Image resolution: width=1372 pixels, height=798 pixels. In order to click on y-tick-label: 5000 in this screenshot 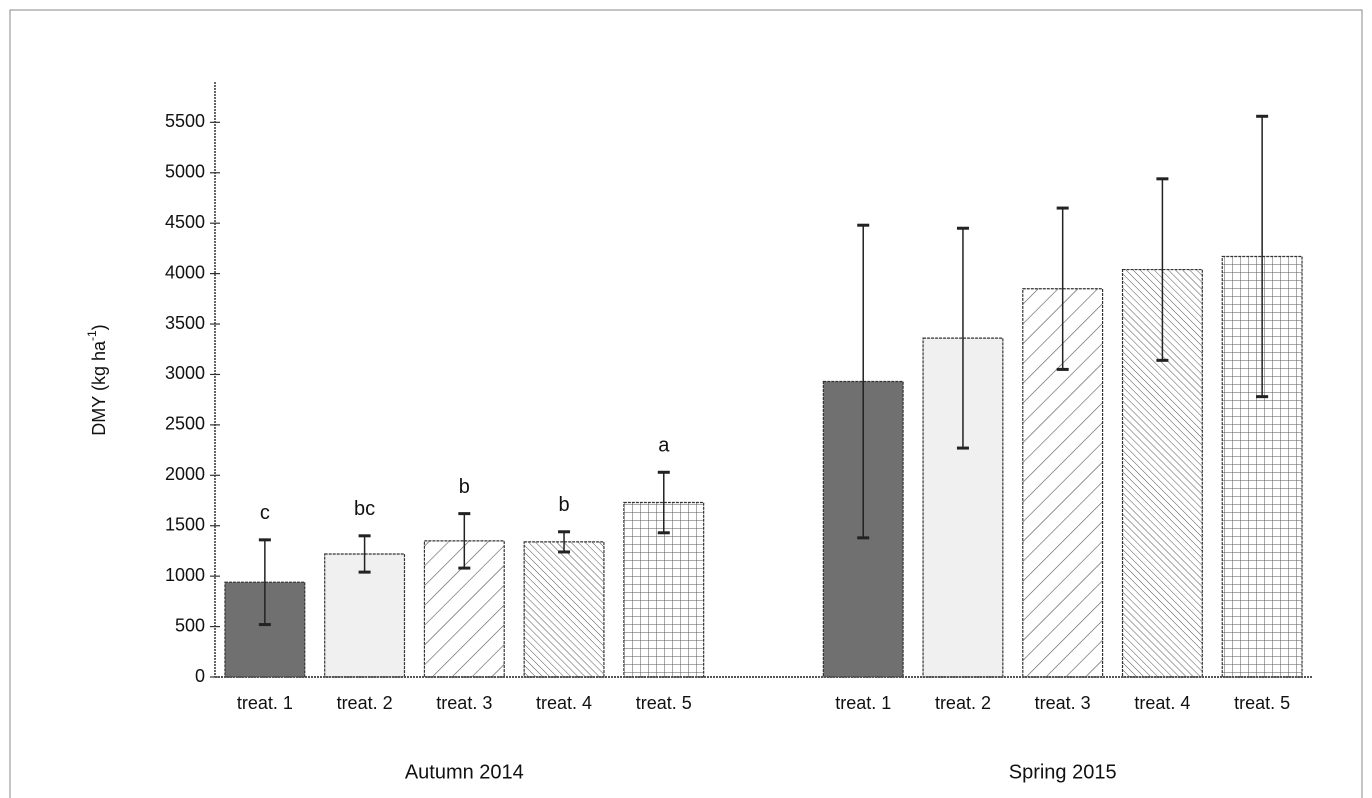, I will do `click(185, 172)`.